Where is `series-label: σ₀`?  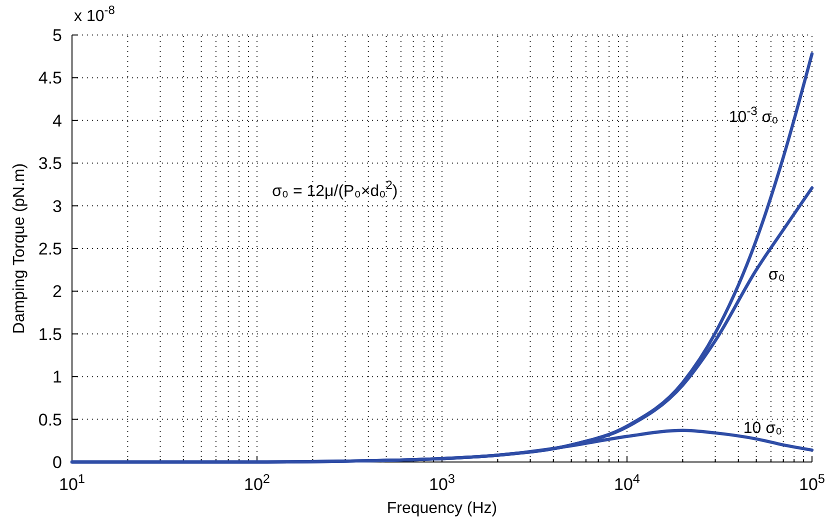
series-label: σ₀ is located at coordinates (776, 275).